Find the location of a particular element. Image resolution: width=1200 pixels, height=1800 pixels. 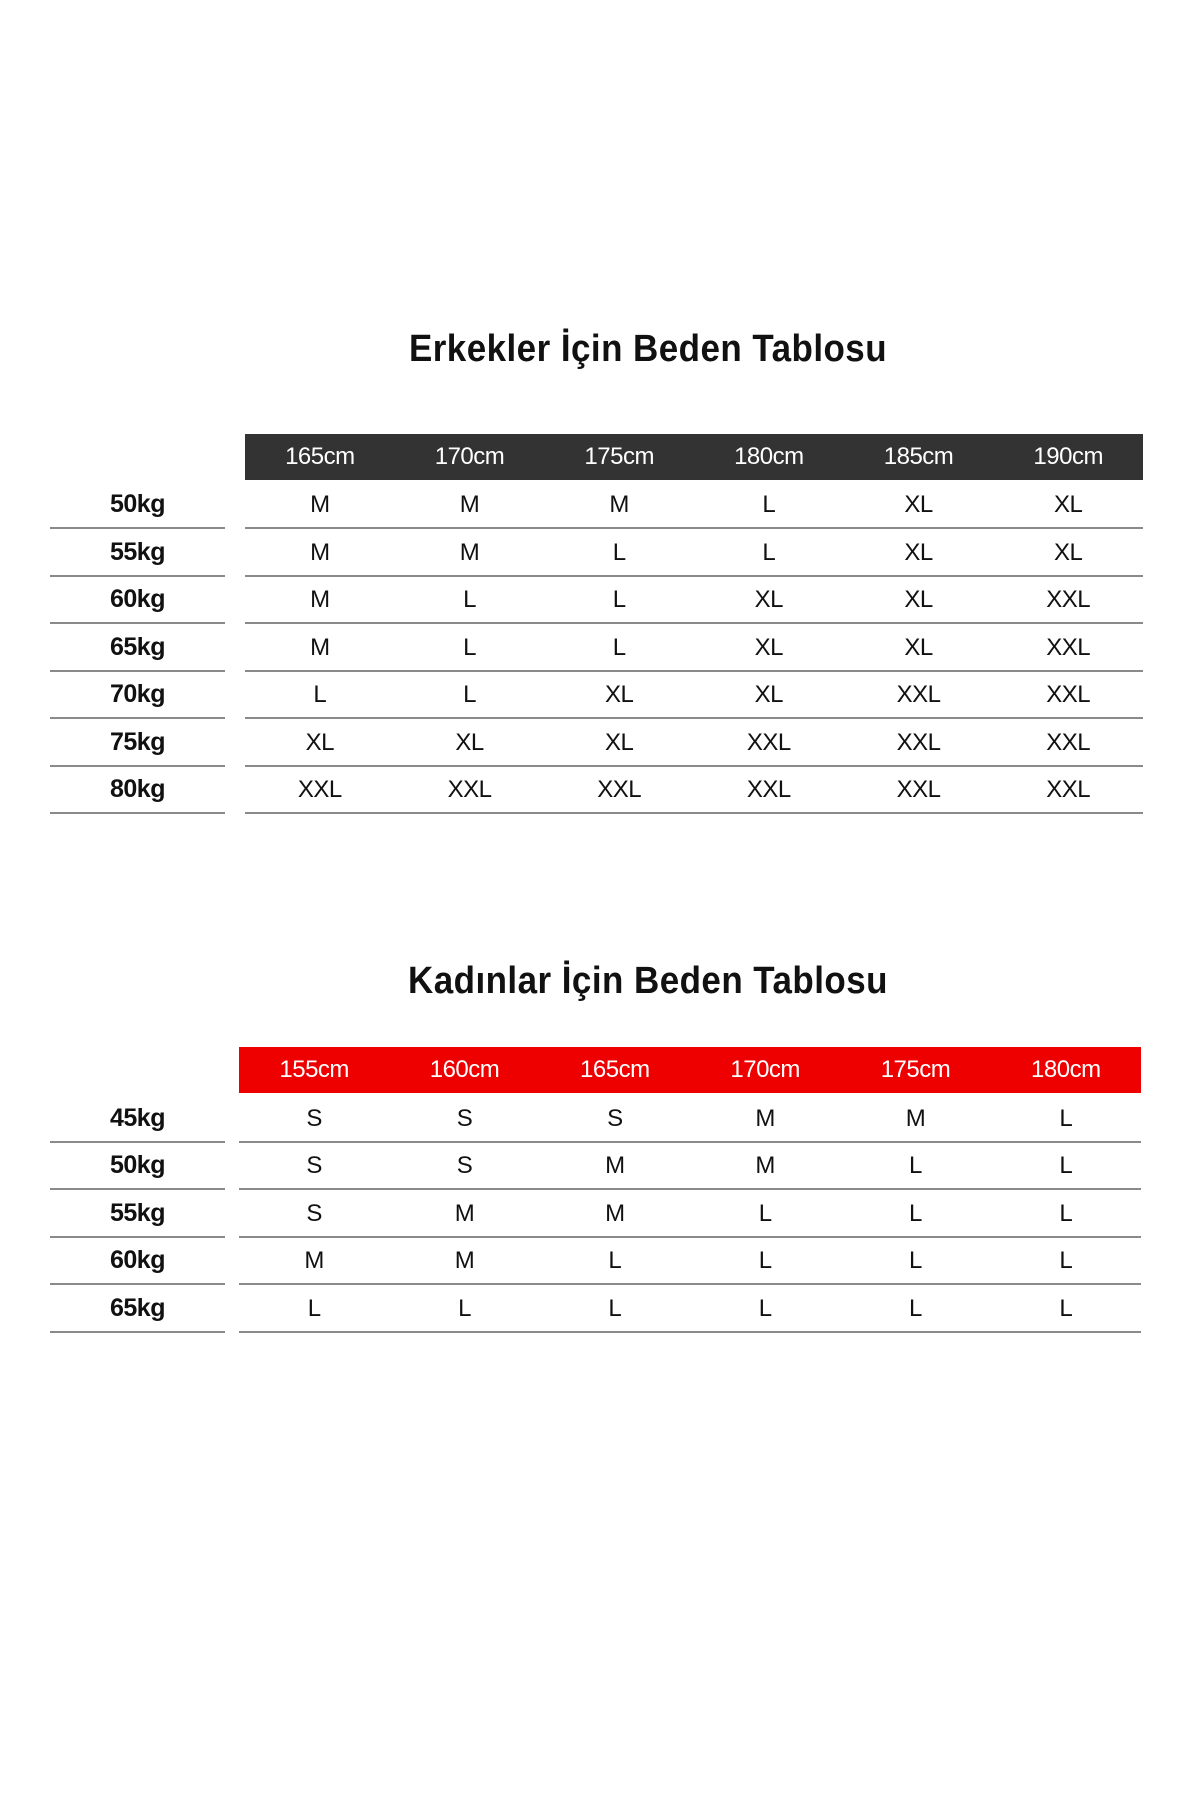

table-row: 50kg M M M L XL XL is located at coordinates (600, 506).